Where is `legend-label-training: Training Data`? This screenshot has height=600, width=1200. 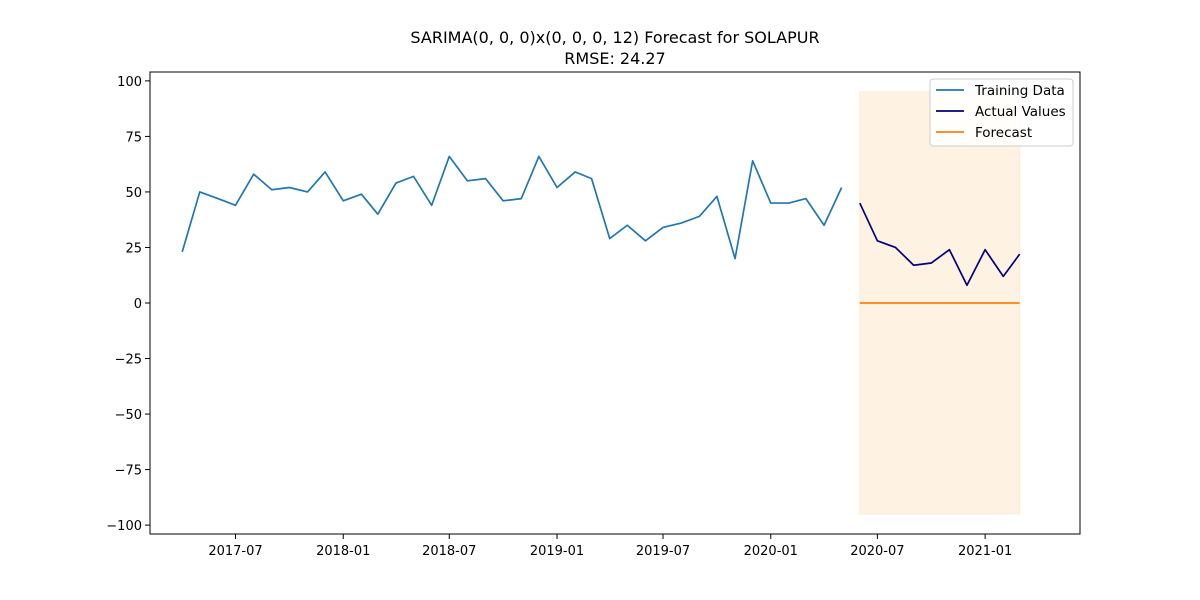
legend-label-training: Training Data is located at coordinates (1019, 91).